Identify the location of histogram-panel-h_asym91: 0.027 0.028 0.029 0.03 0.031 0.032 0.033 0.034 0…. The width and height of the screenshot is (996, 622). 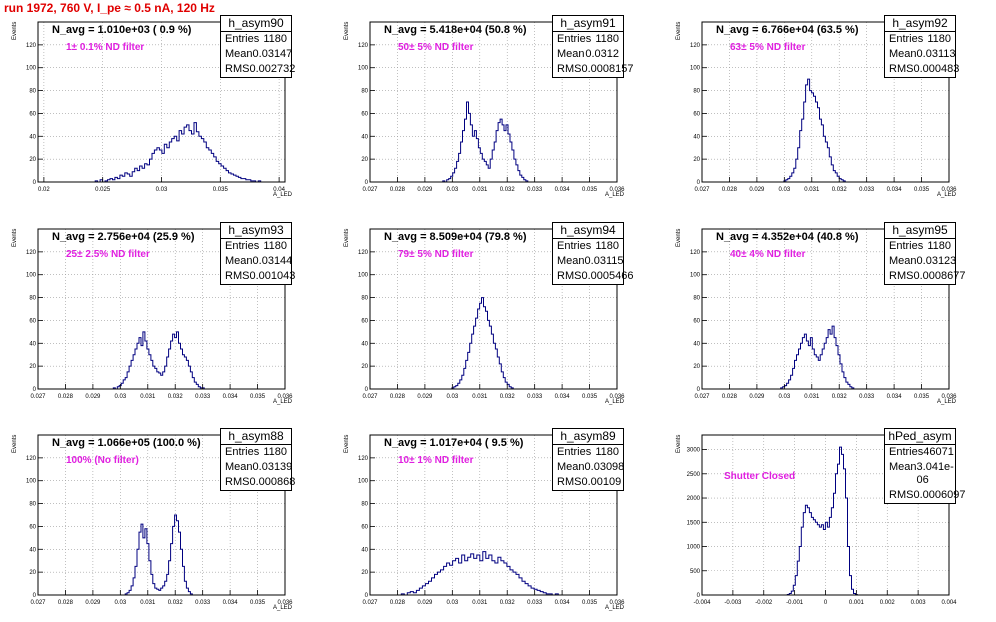
(497, 102).